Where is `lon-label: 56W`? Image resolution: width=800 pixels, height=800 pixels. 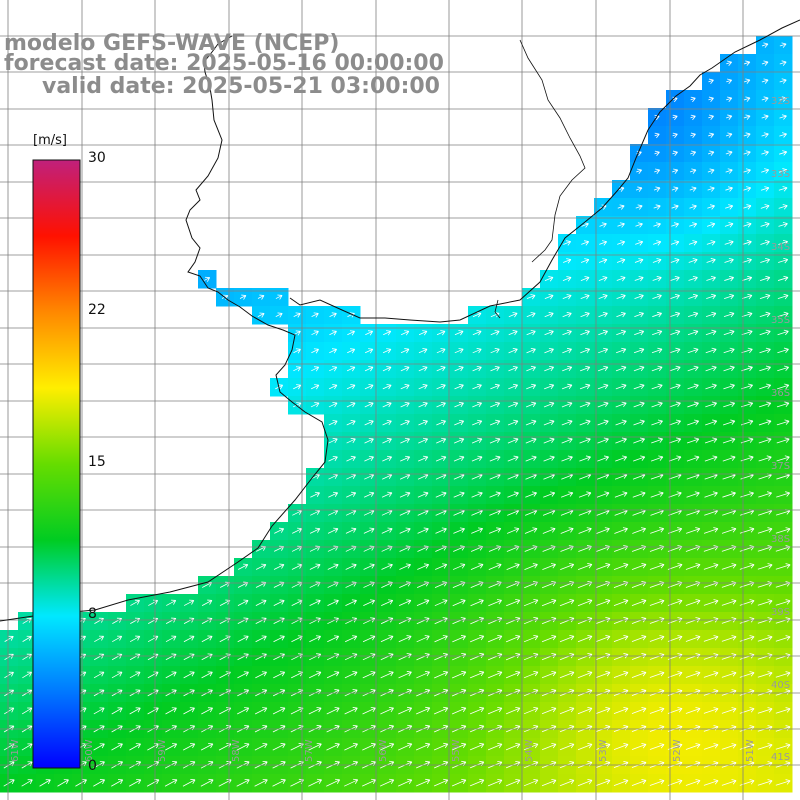
lon-label: 56W is located at coordinates (383, 750).